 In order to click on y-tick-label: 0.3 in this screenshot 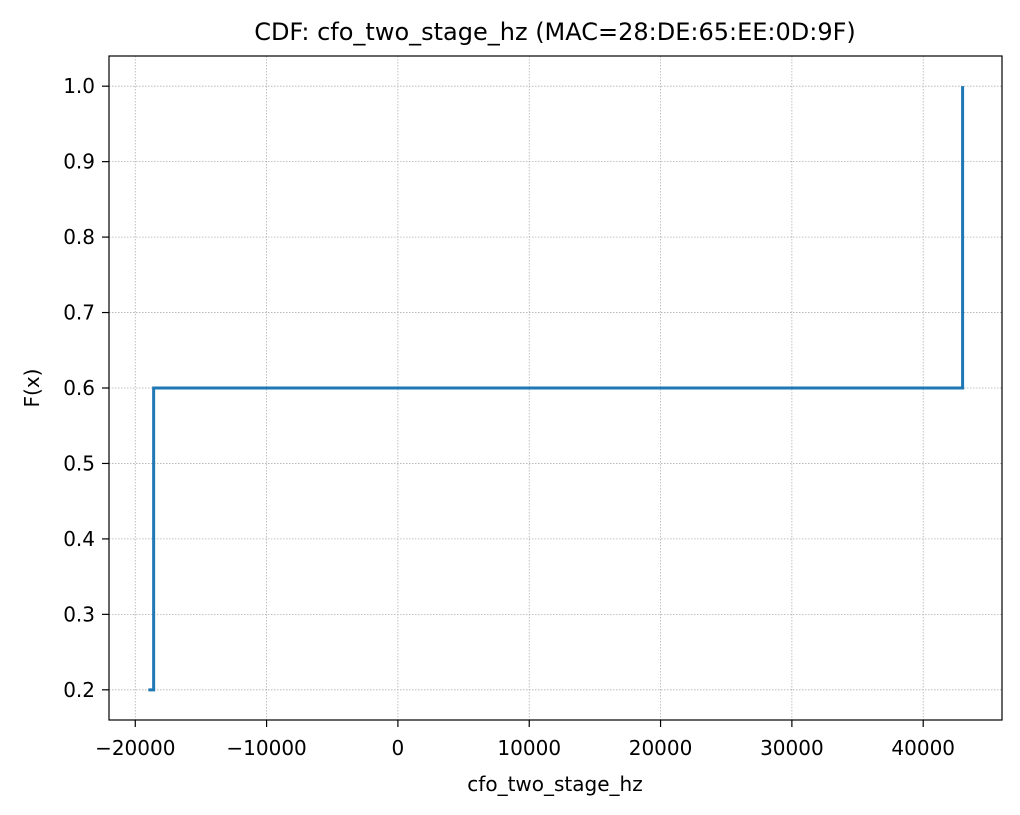, I will do `click(79, 614)`.